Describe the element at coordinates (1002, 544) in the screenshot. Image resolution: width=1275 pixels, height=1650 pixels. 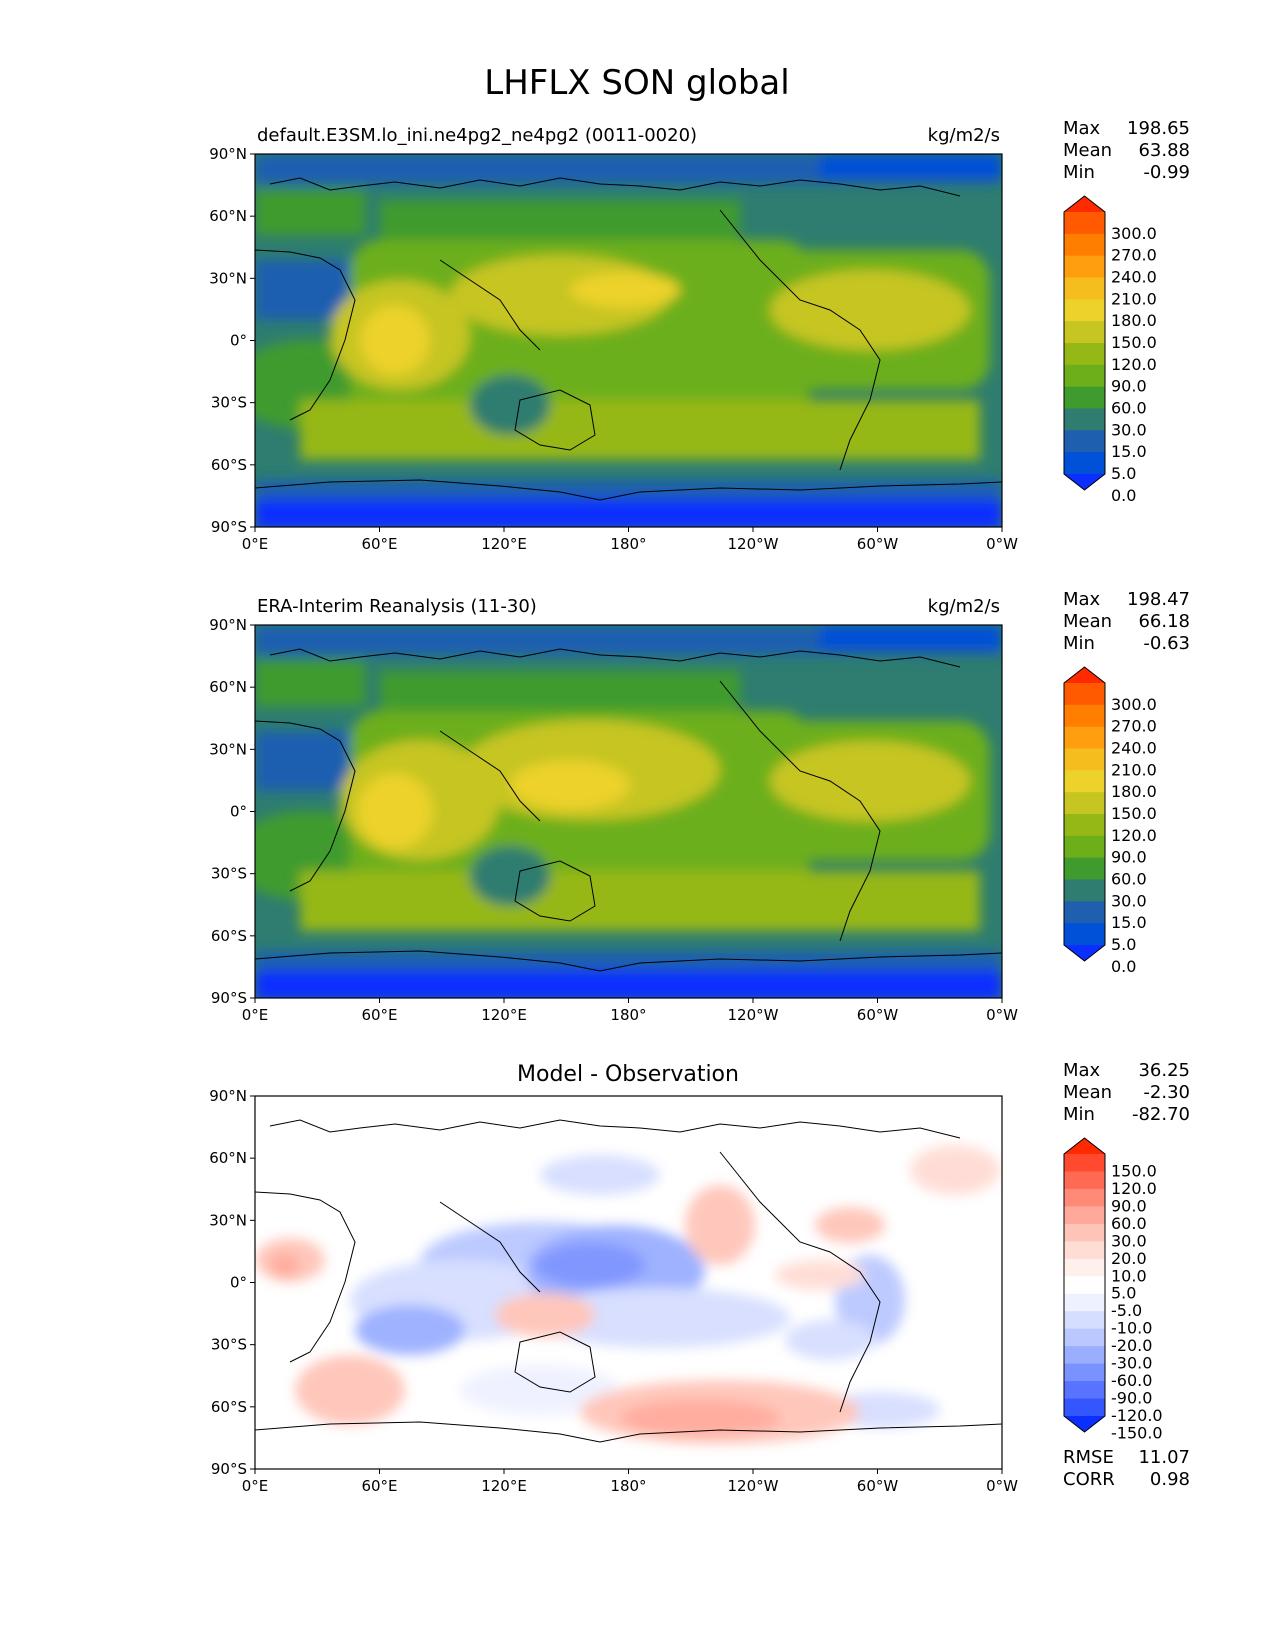
I see `x-tick-label: 0°W` at that location.